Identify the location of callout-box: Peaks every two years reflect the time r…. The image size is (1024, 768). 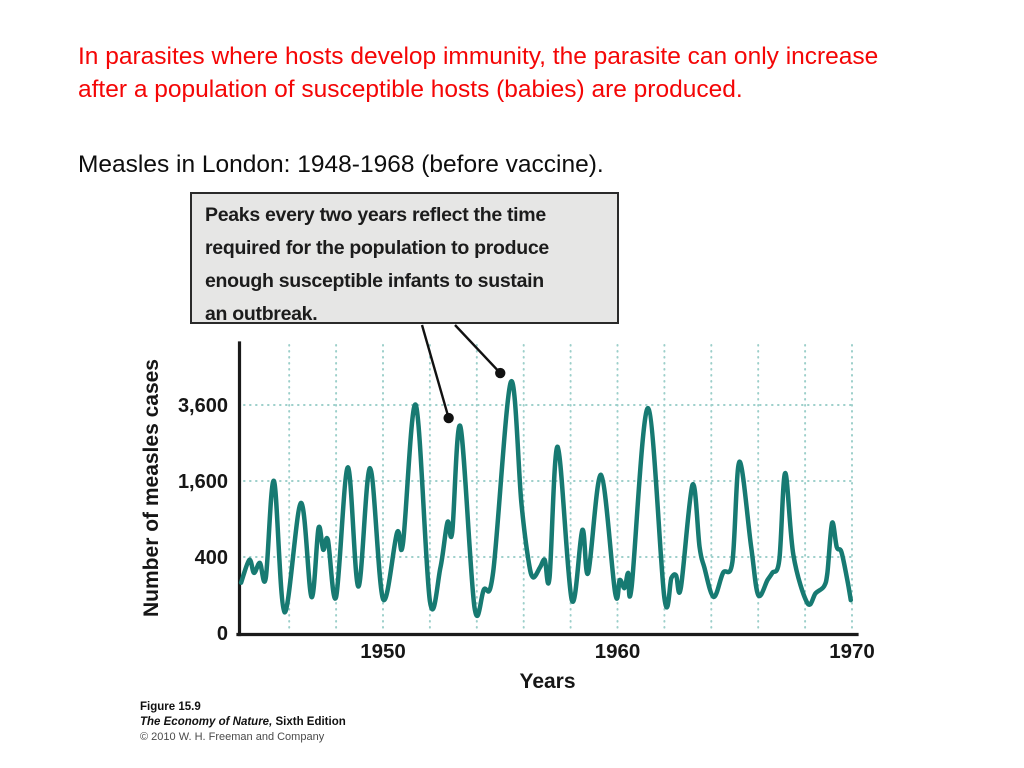
(404, 258).